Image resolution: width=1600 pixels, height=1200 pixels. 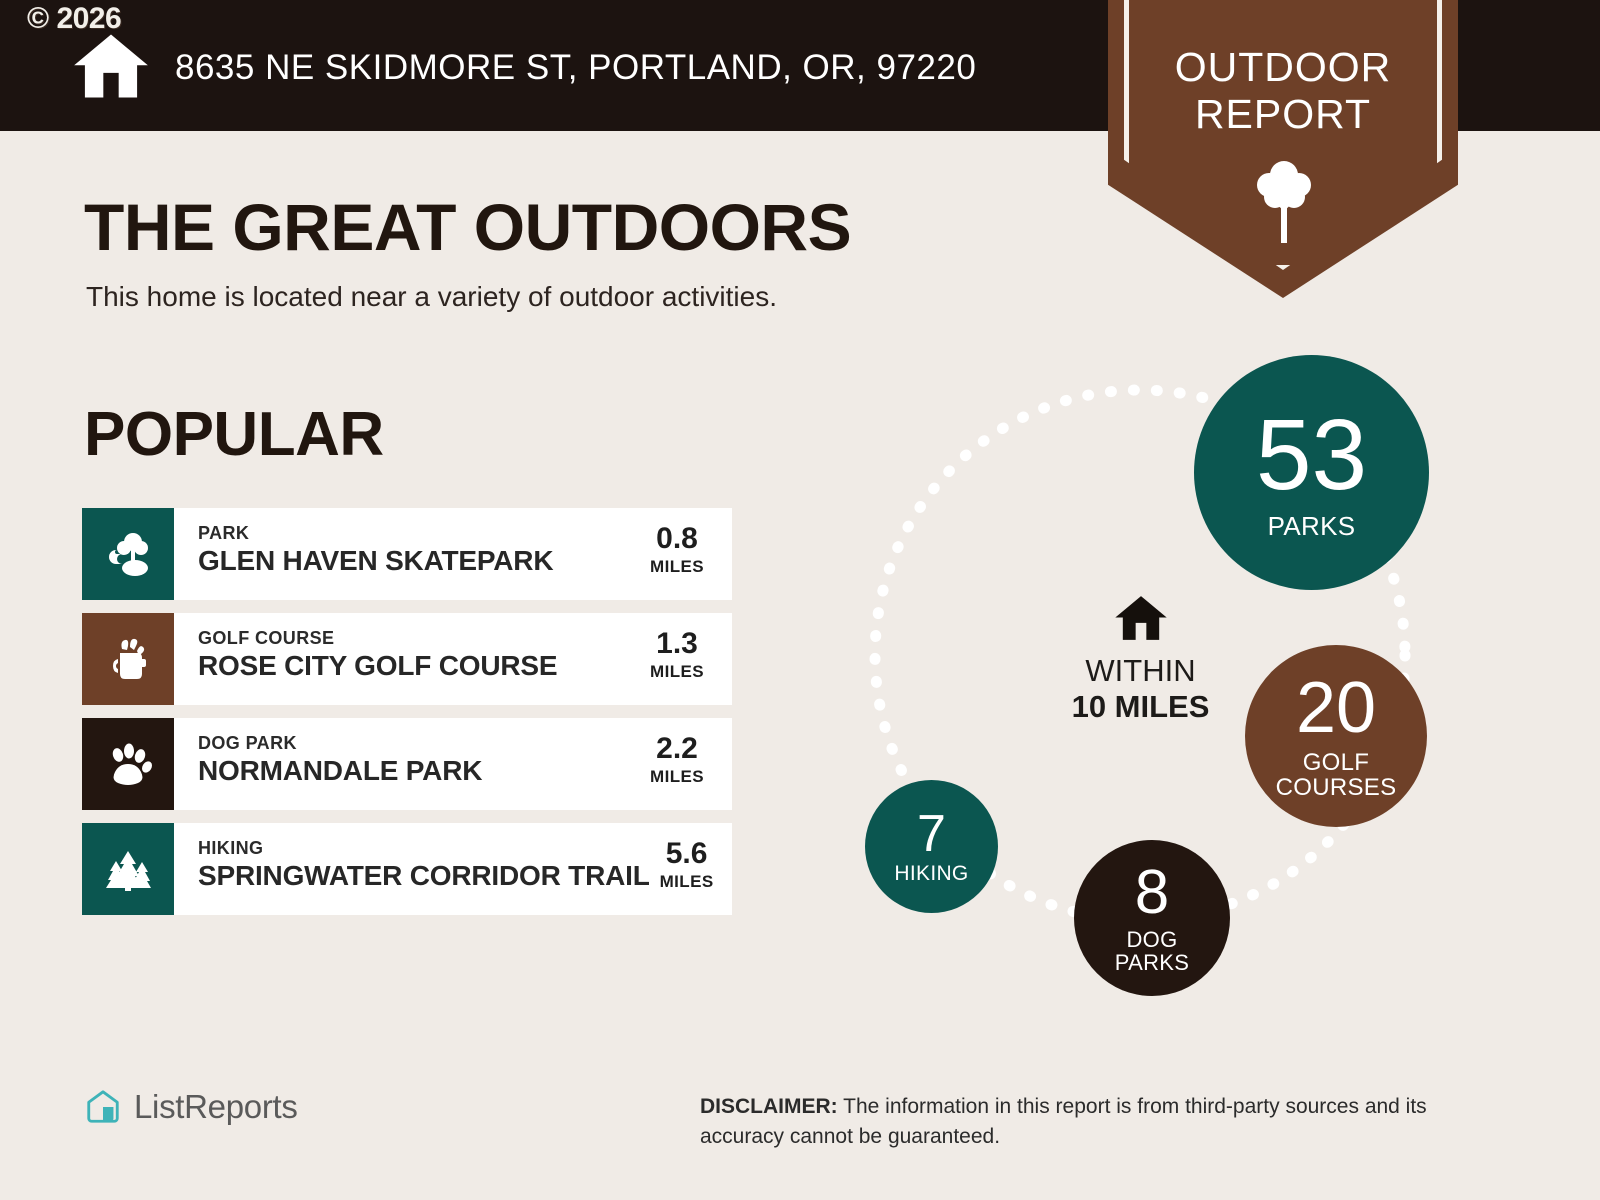 I want to click on bubble-hiking-label: HIKING, so click(x=931, y=873).